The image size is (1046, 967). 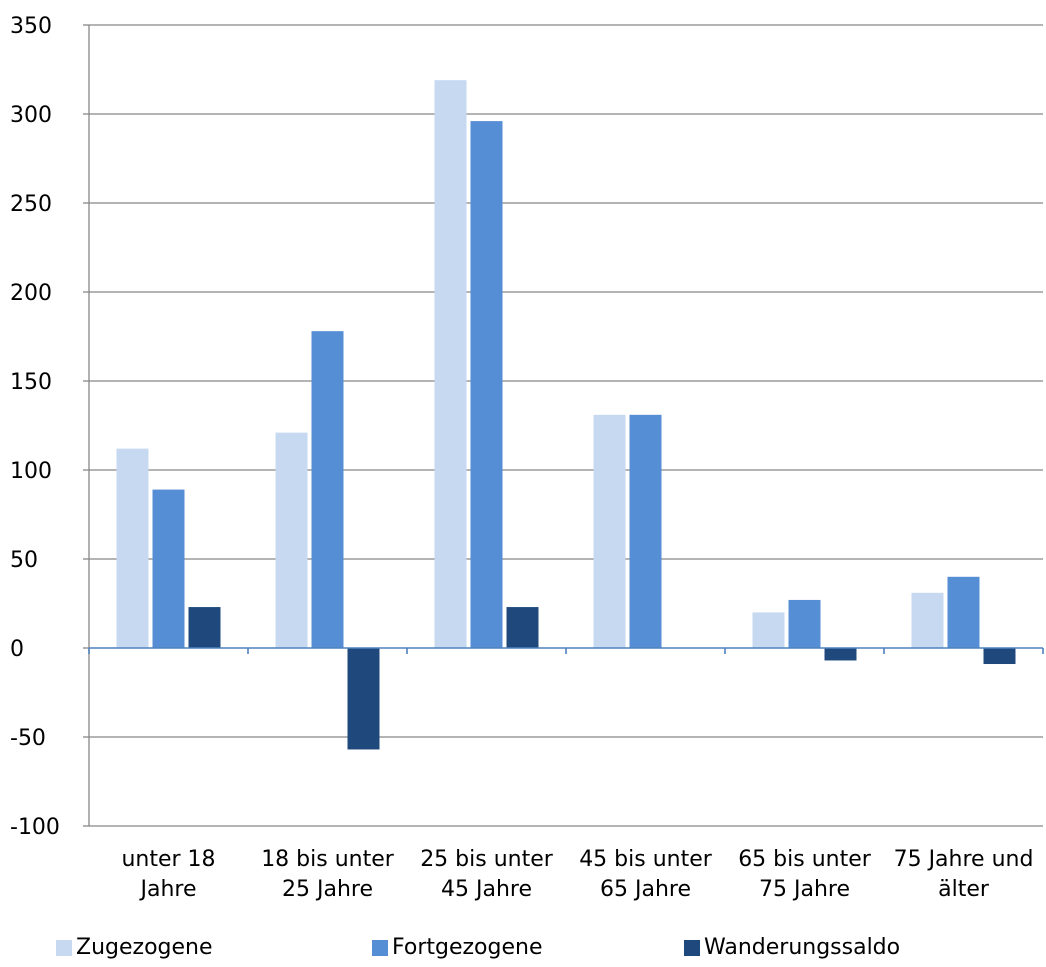 I want to click on category-label: 65 Jahre, so click(x=645, y=889).